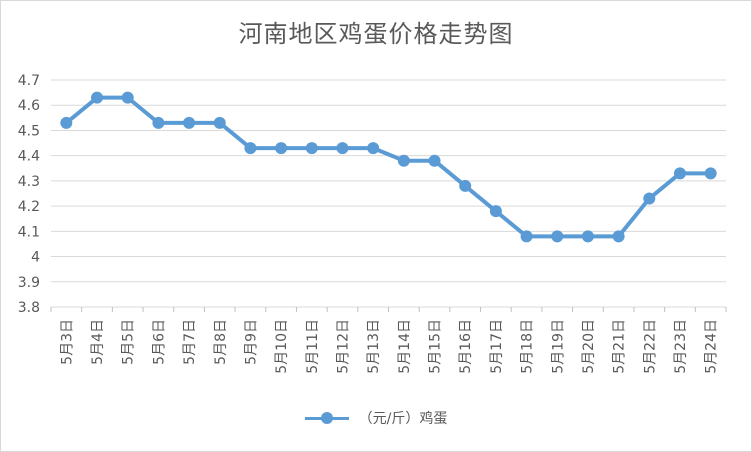  What do you see at coordinates (35, 258) in the screenshot?
I see `y-tick-label: 4` at bounding box center [35, 258].